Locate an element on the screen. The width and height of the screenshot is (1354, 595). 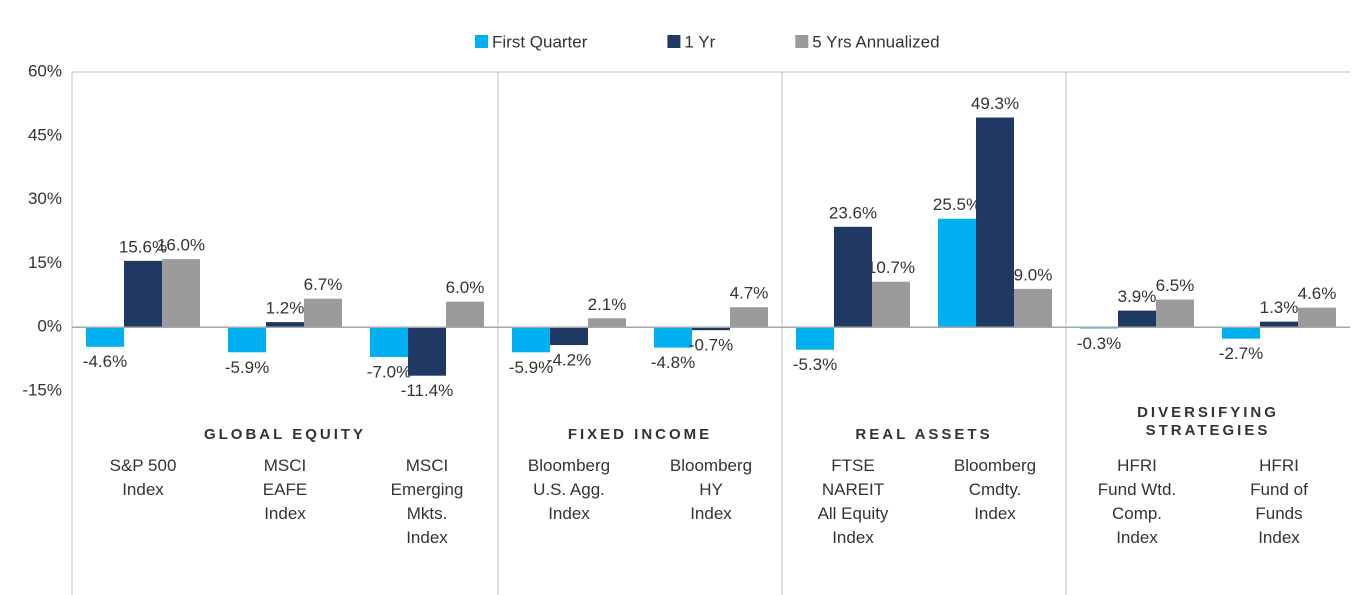
value-label: 6.7% is located at coordinates (323, 284).